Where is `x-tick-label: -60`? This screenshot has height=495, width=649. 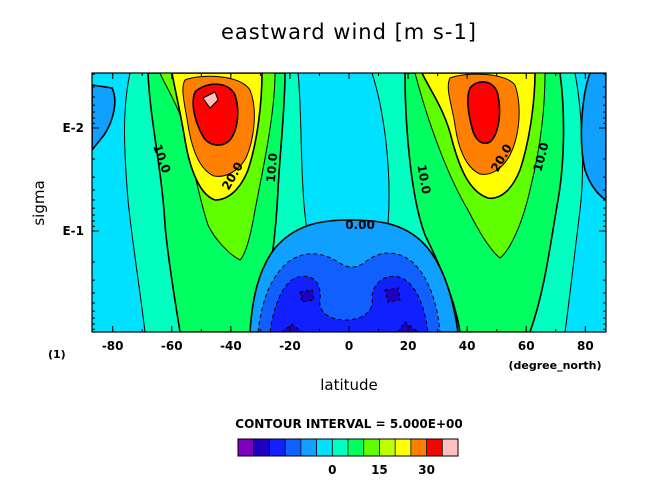
x-tick-label: -60 is located at coordinates (172, 346).